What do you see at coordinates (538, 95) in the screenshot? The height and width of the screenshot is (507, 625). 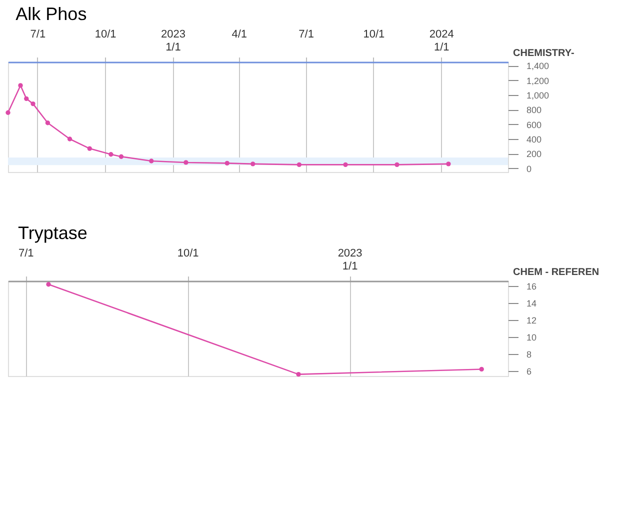 I see `y-tick-label: 1,000` at bounding box center [538, 95].